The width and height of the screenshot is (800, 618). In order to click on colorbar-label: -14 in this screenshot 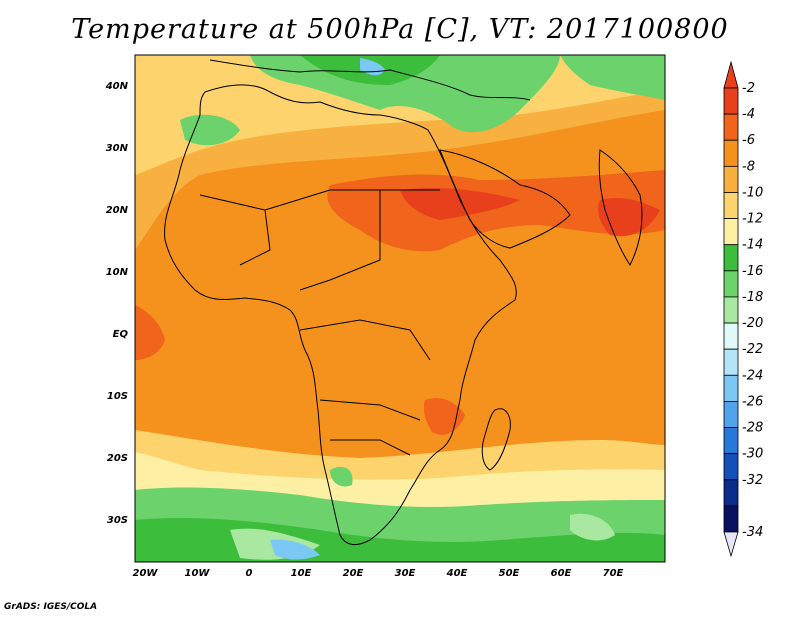, I will do `click(752, 245)`.